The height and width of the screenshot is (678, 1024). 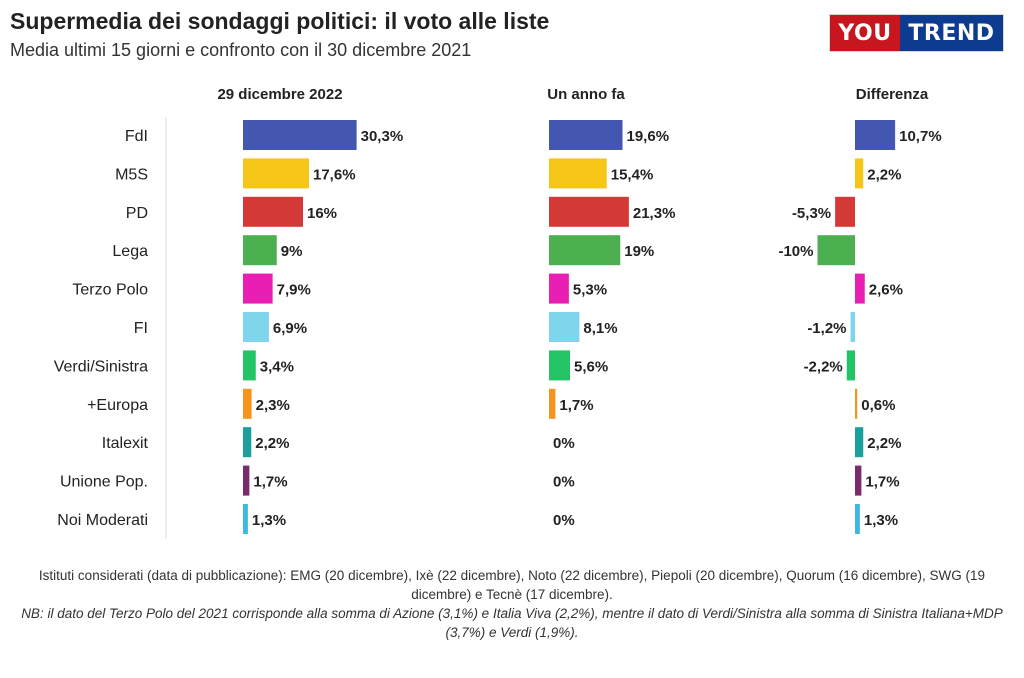 What do you see at coordinates (102, 520) in the screenshot?
I see `category-label: Noi Moderati` at bounding box center [102, 520].